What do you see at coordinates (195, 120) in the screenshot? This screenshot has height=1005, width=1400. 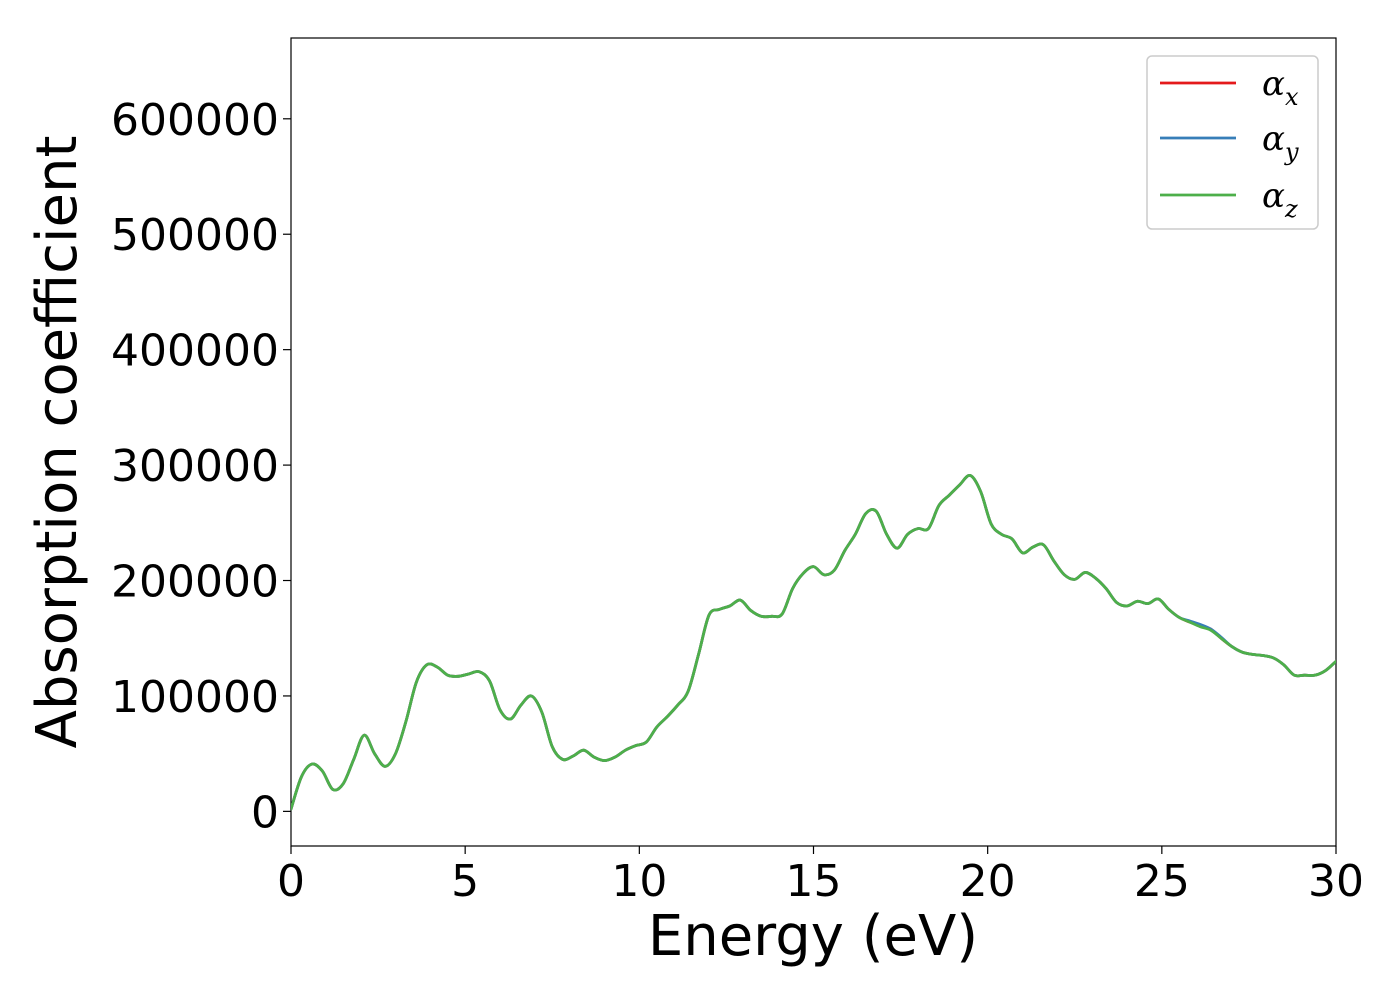 I see `y-tick-label: 600000` at bounding box center [195, 120].